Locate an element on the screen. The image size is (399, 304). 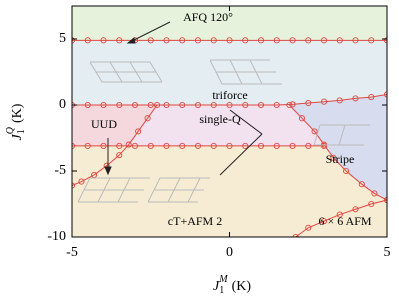
y-tick-label: -5 is located at coordinates (60, 170).